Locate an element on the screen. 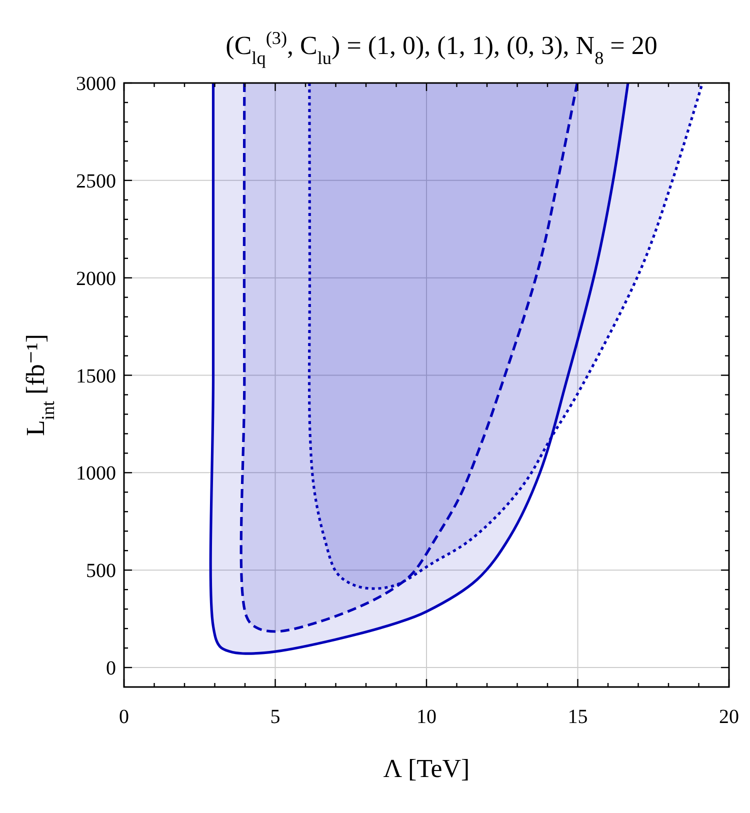  x-tick-label: 5 is located at coordinates (275, 717).